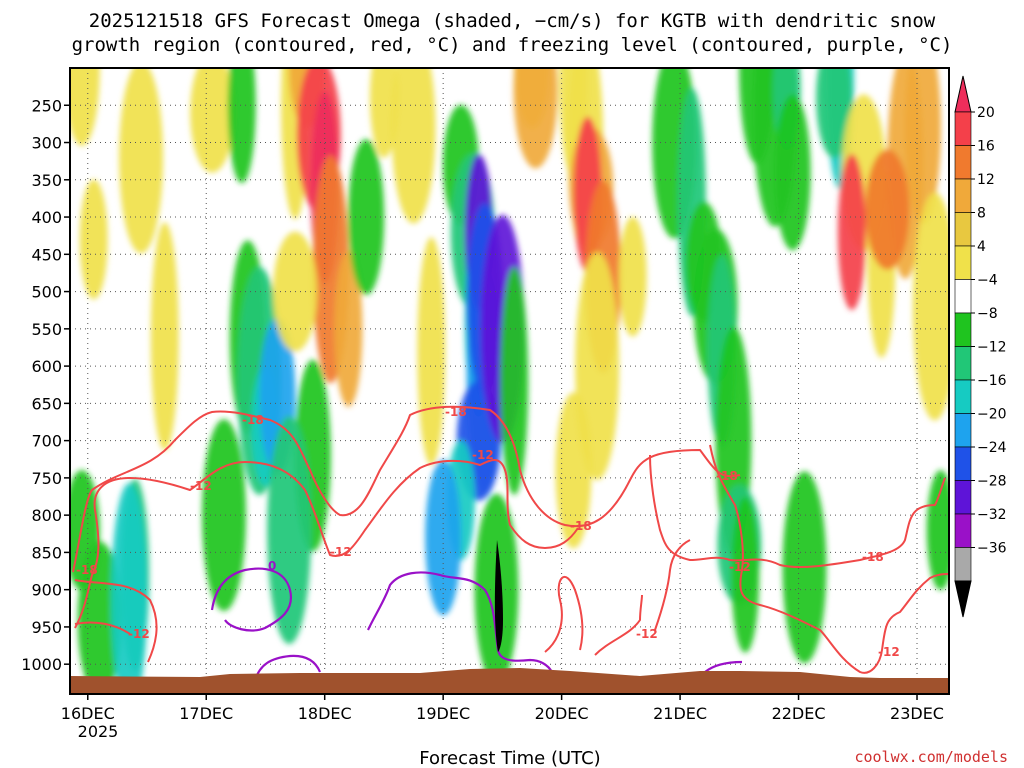 The height and width of the screenshot is (768, 1024). Describe the element at coordinates (987, 314) in the screenshot. I see `colorbar-label: −8` at that location.